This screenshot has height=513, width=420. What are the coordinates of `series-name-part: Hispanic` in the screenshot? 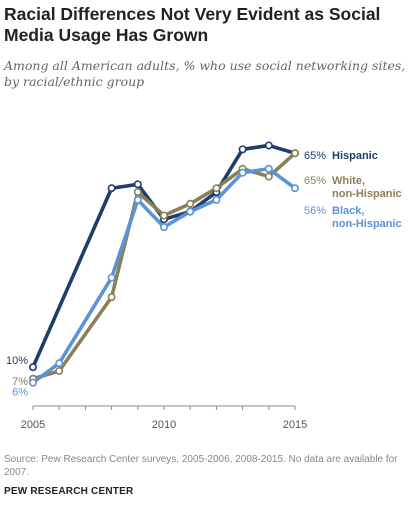 It's located at (355, 156).